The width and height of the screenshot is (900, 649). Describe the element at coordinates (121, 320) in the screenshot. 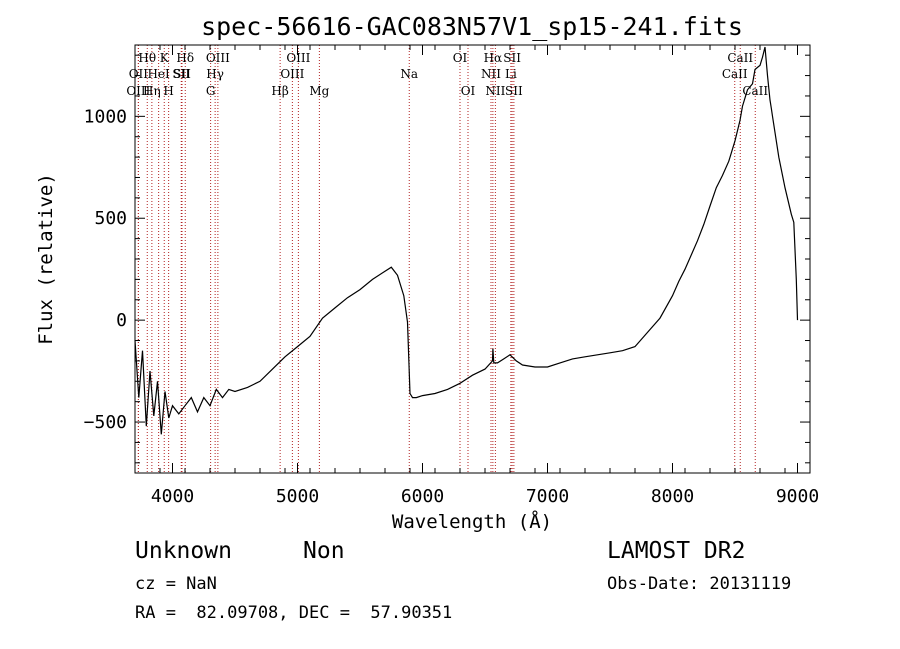

I see `y-tick-label: 0` at that location.